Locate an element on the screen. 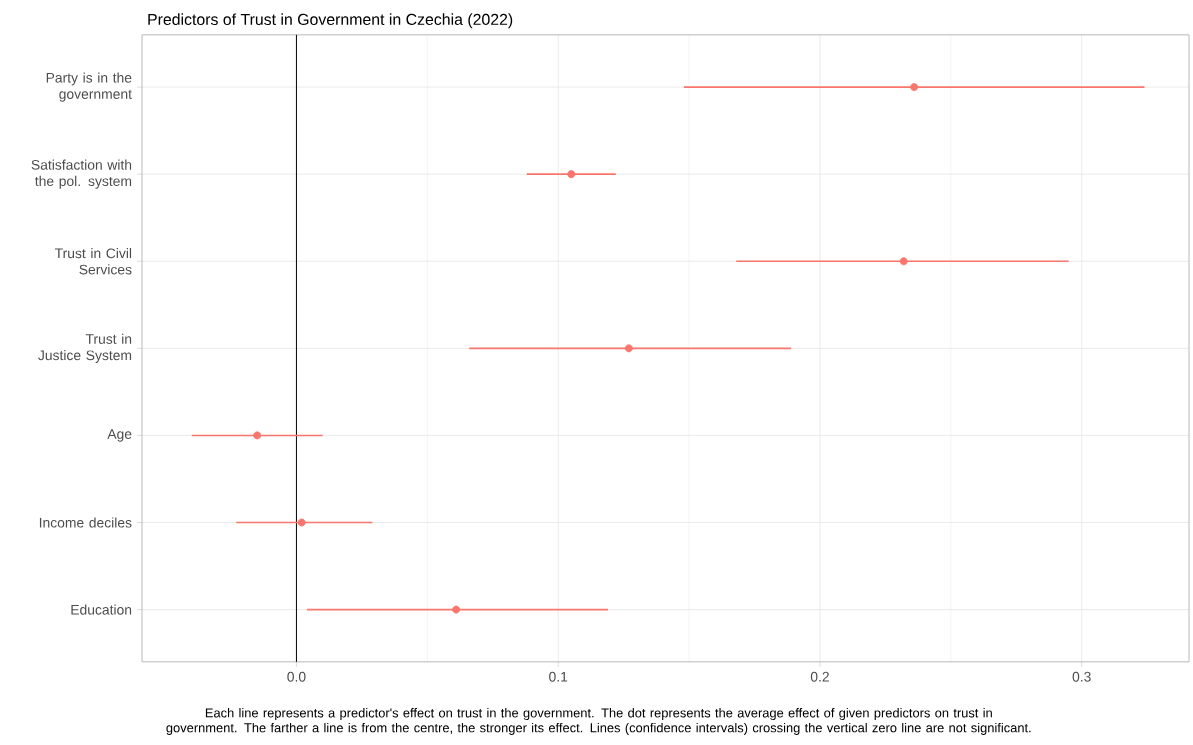  y-tick-label: Trust in Civil Services is located at coordinates (93, 261).